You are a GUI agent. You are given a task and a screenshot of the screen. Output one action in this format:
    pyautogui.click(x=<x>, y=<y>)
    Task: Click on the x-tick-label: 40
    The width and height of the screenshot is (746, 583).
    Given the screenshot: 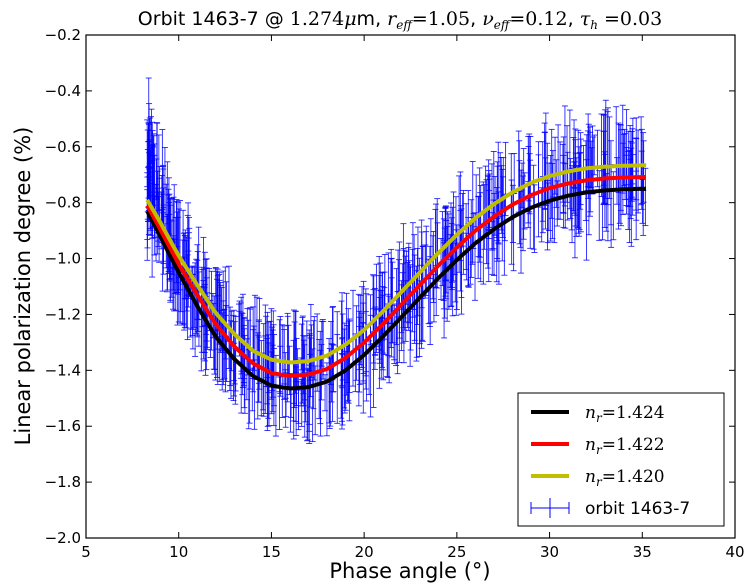 What is the action you would take?
    pyautogui.click(x=734, y=552)
    